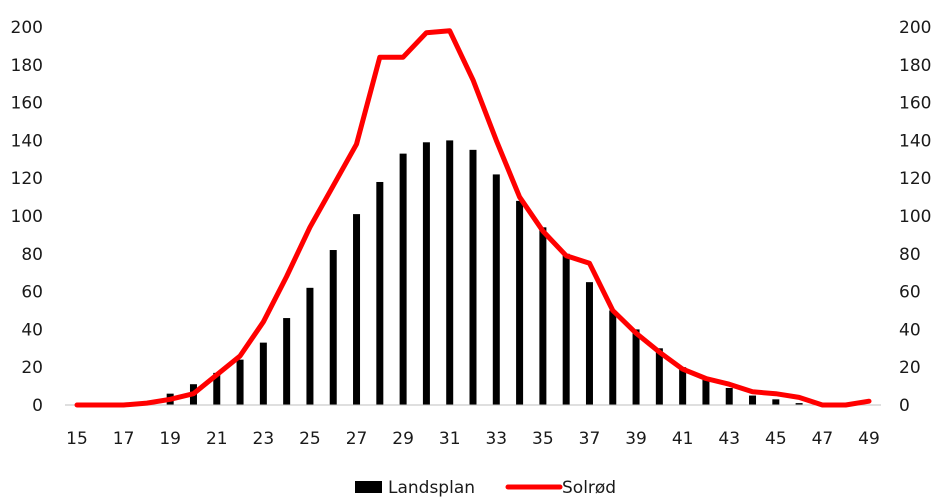  Describe the element at coordinates (264, 439) in the screenshot. I see `x-tick-label: 23` at that location.